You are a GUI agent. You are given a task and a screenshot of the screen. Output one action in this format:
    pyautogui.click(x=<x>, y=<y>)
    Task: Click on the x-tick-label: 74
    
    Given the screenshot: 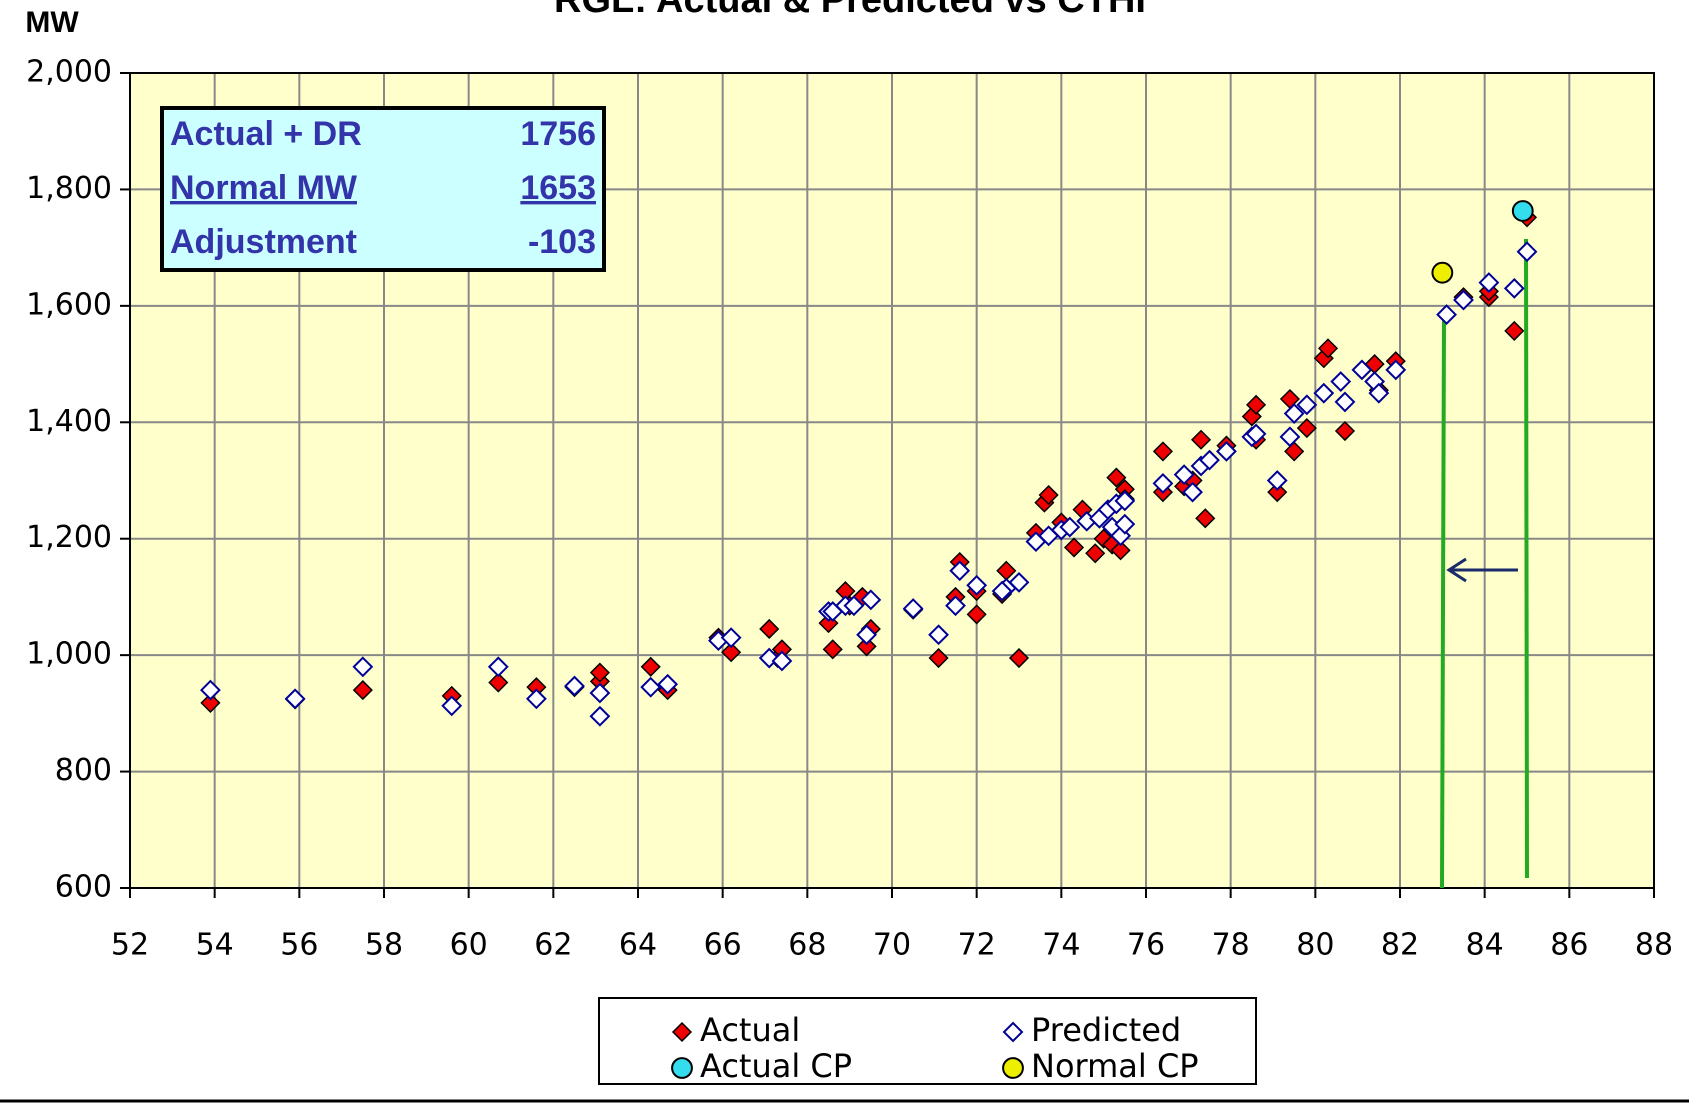 What is the action you would take?
    pyautogui.click(x=1061, y=945)
    